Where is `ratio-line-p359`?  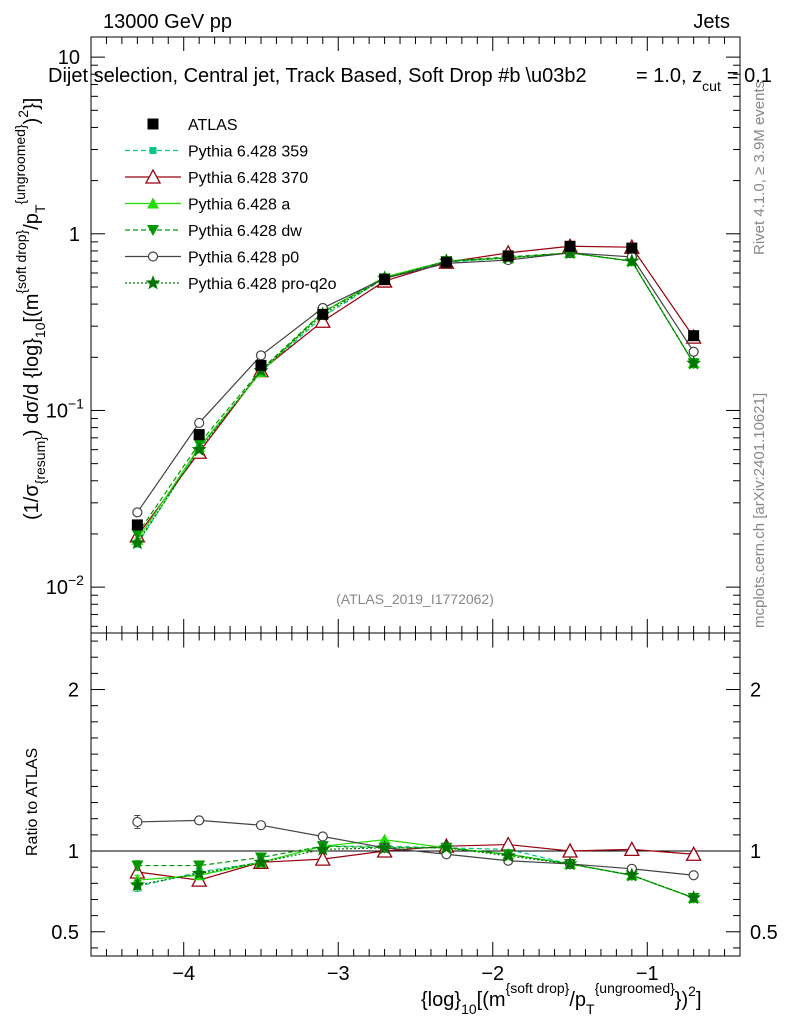 ratio-line-p359 is located at coordinates (415, 872).